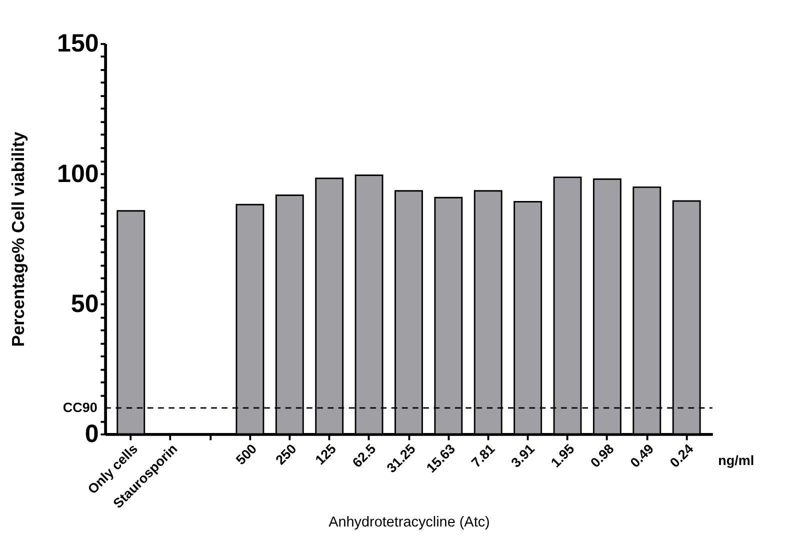  Describe the element at coordinates (642, 455) in the screenshot. I see `x-tick-label: 0.49` at that location.